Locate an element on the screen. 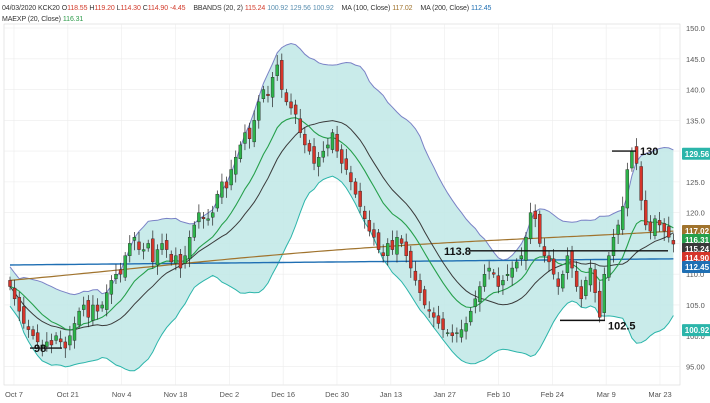 The image size is (710, 403). y-tick-label: 100.0 is located at coordinates (695, 336).